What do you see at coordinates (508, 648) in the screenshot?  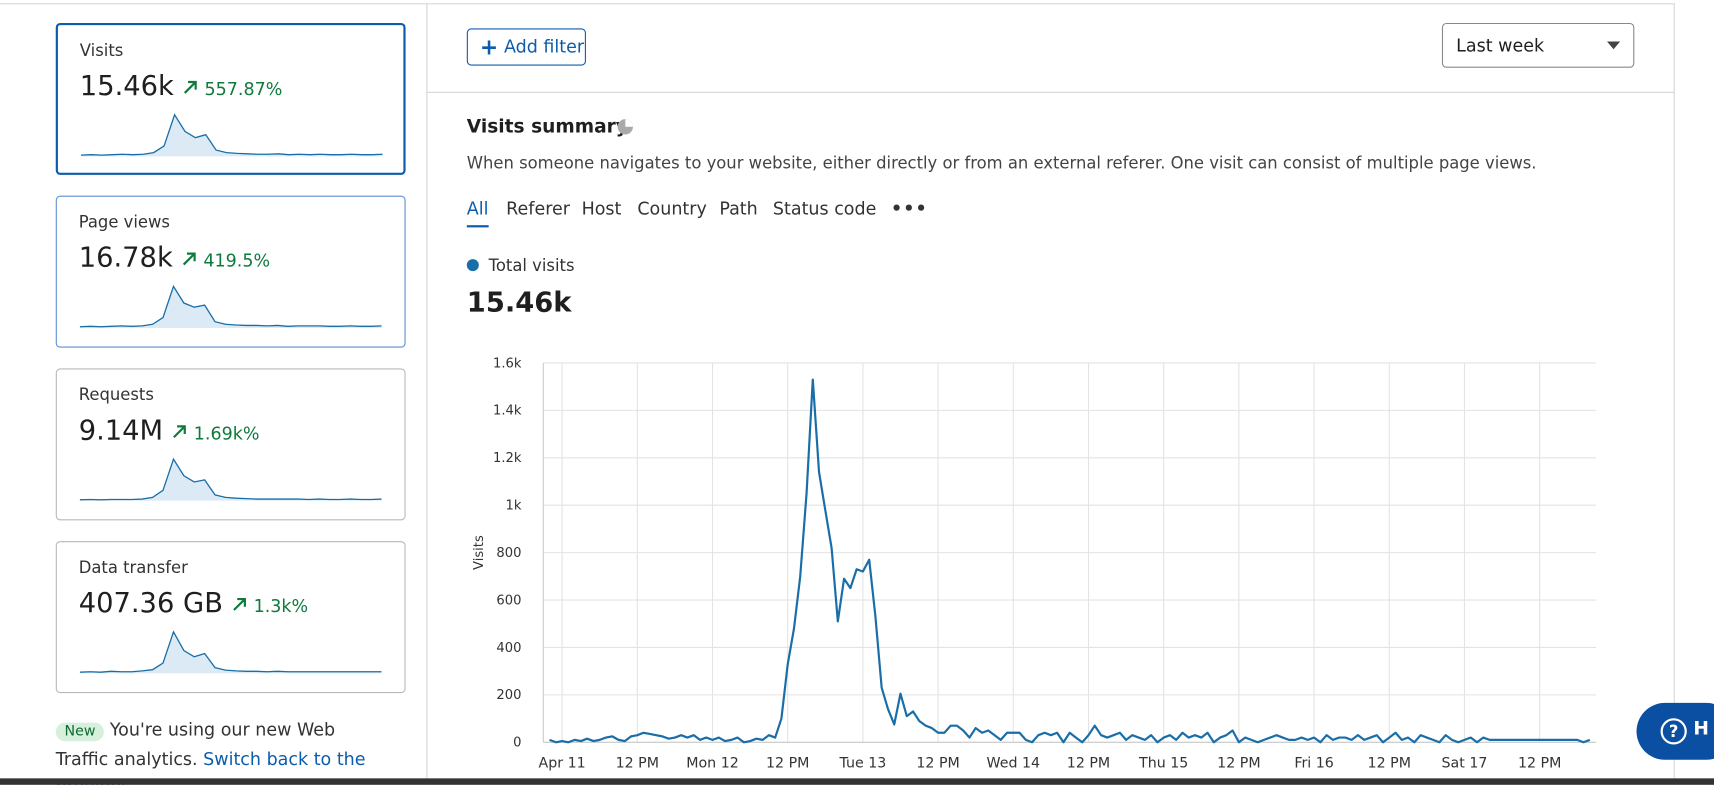 I see `y-tick-label: 400` at bounding box center [508, 648].